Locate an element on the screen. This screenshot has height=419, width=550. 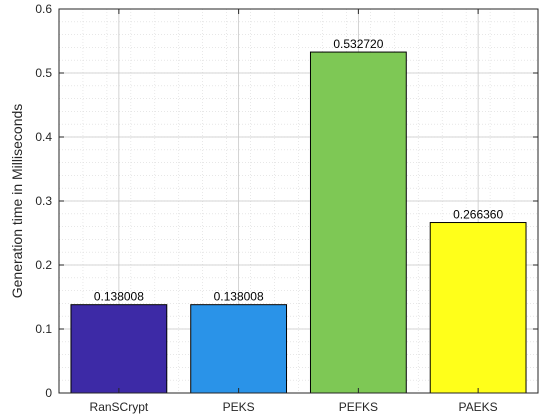
x-tick-label: RanSCrypt is located at coordinates (119, 407).